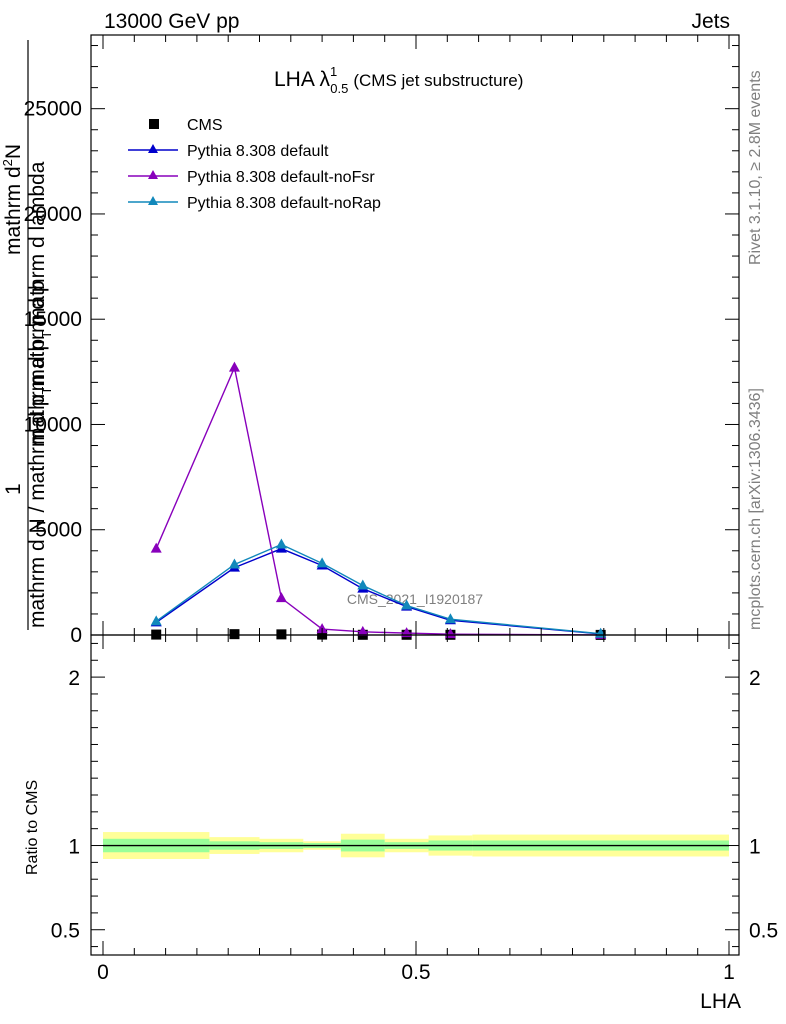  I want to click on ylabel-one: 1, so click(13, 489).